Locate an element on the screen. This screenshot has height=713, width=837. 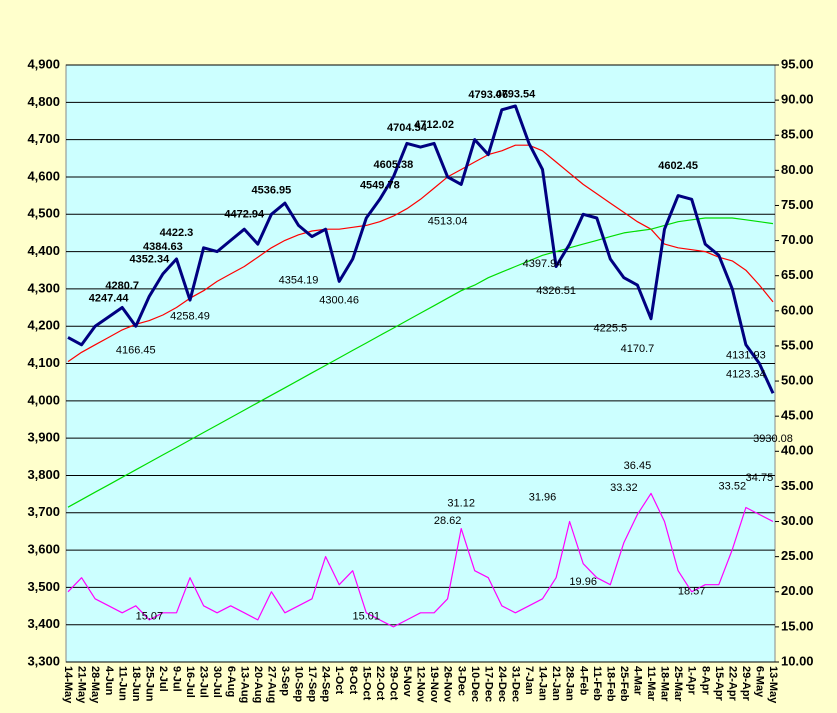
y-tick-label: 3,900 is located at coordinates (43, 437).